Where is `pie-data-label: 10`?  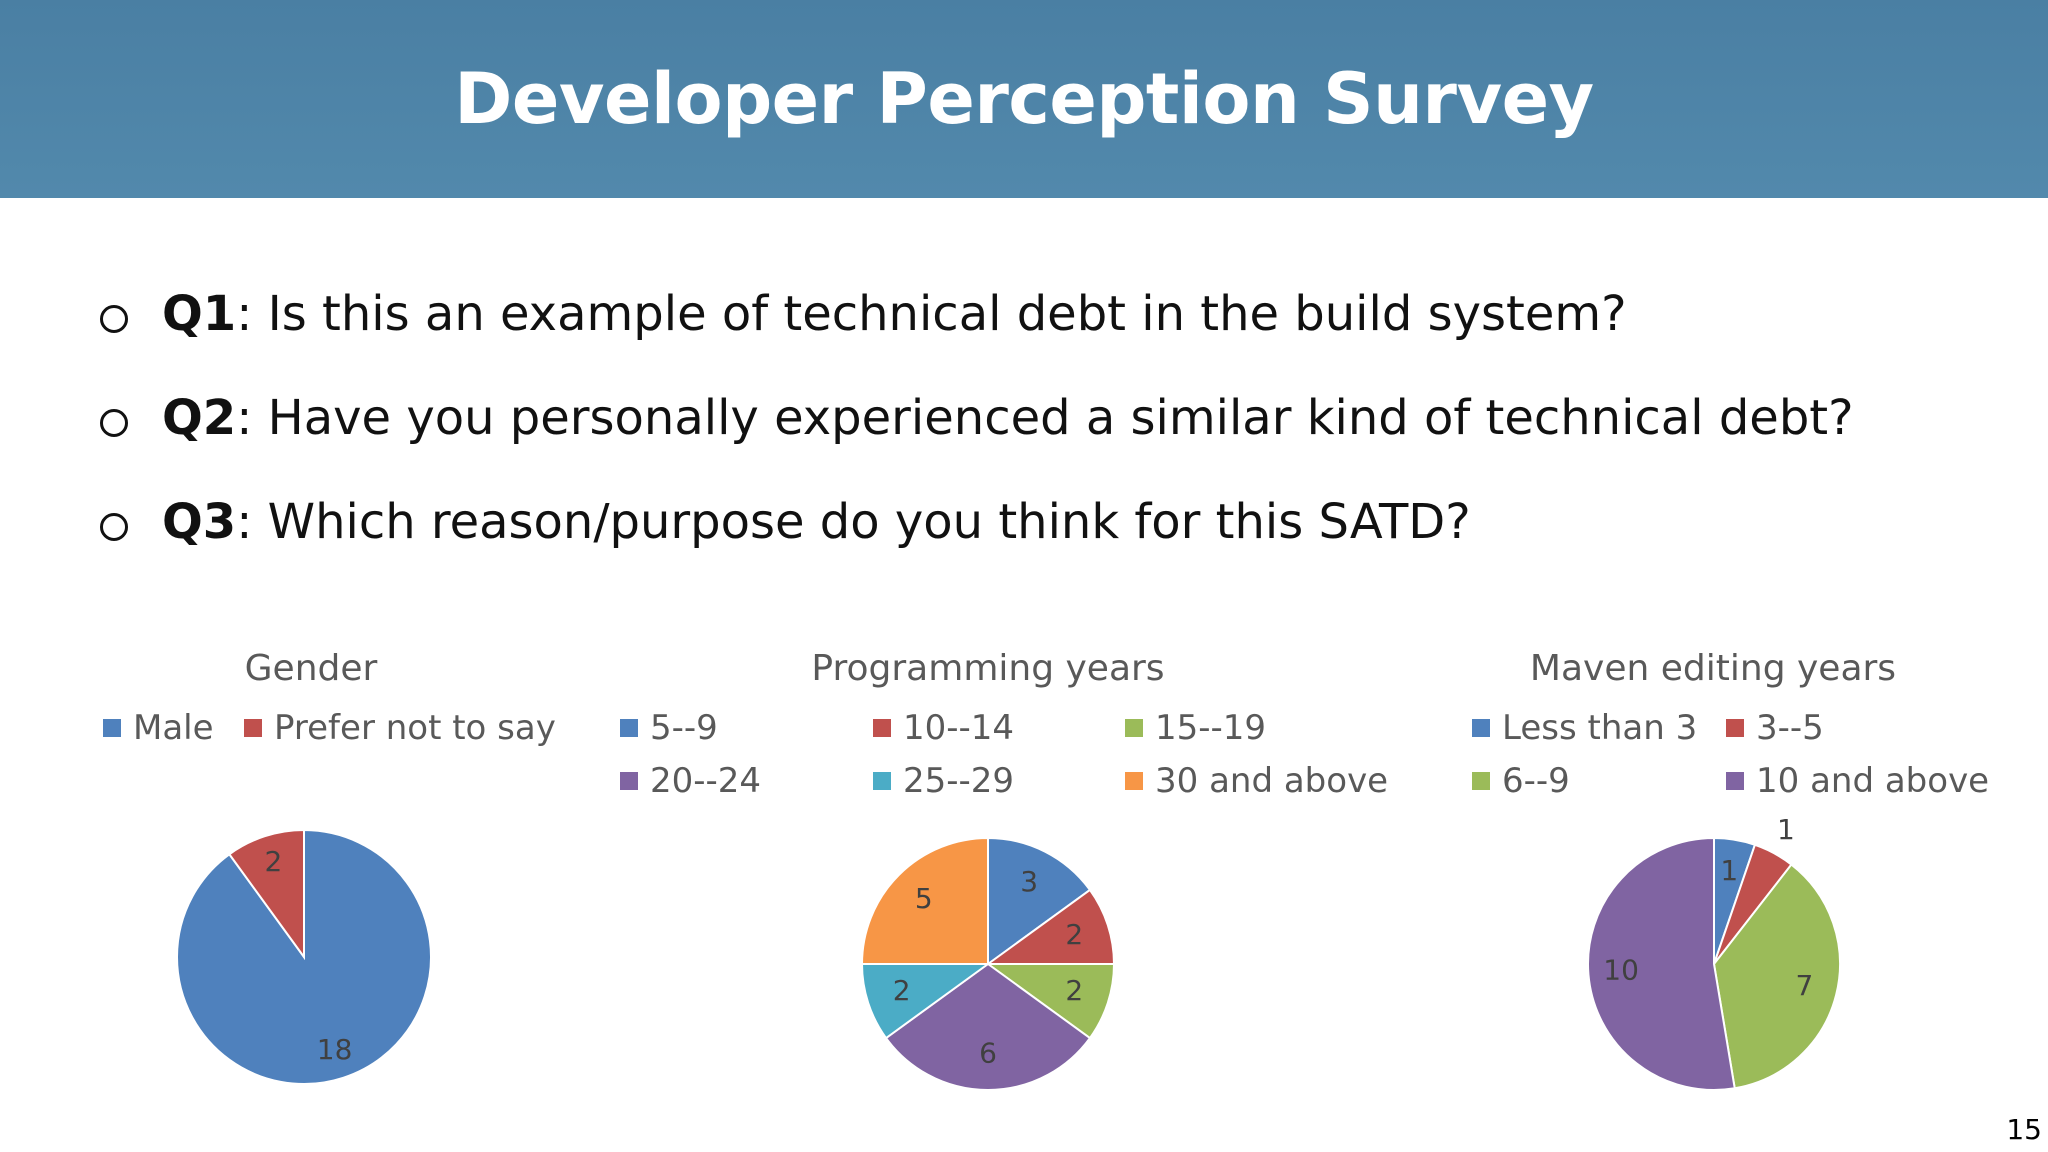 pie-data-label: 10 is located at coordinates (1621, 970).